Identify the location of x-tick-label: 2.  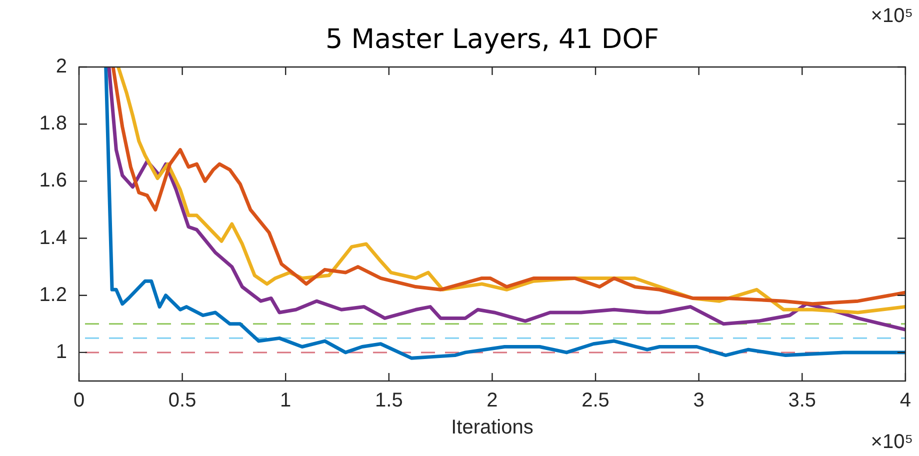
(492, 401).